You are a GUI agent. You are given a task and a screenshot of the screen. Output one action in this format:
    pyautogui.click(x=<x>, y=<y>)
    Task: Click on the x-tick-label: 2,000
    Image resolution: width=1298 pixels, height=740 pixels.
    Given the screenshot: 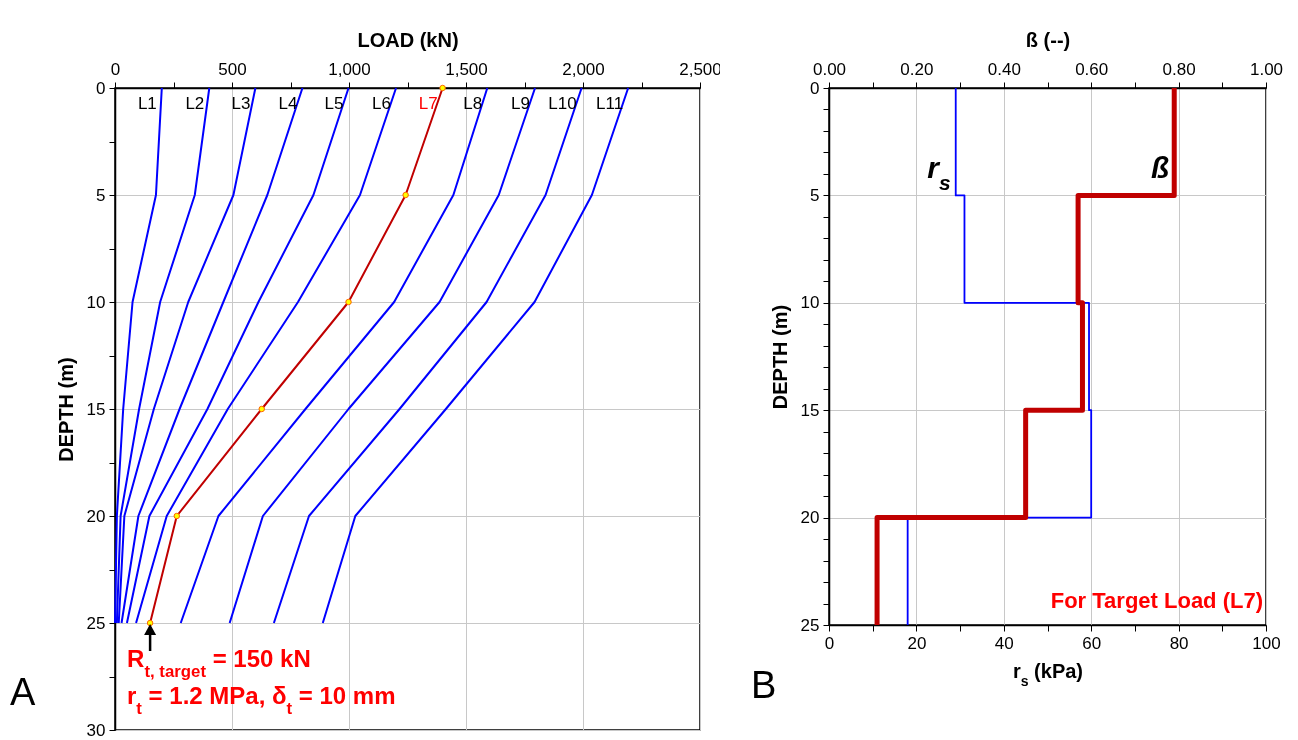 What is the action you would take?
    pyautogui.click(x=583, y=69)
    